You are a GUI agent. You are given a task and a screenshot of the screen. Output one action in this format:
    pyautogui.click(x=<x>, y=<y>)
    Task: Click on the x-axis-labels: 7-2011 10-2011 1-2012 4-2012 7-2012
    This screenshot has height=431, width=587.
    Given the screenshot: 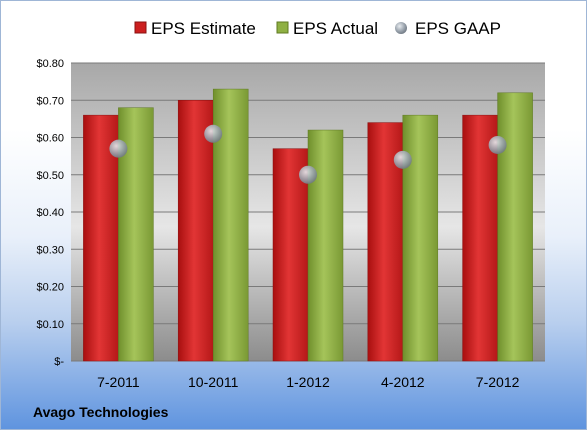 What is the action you would take?
    pyautogui.click(x=308, y=382)
    